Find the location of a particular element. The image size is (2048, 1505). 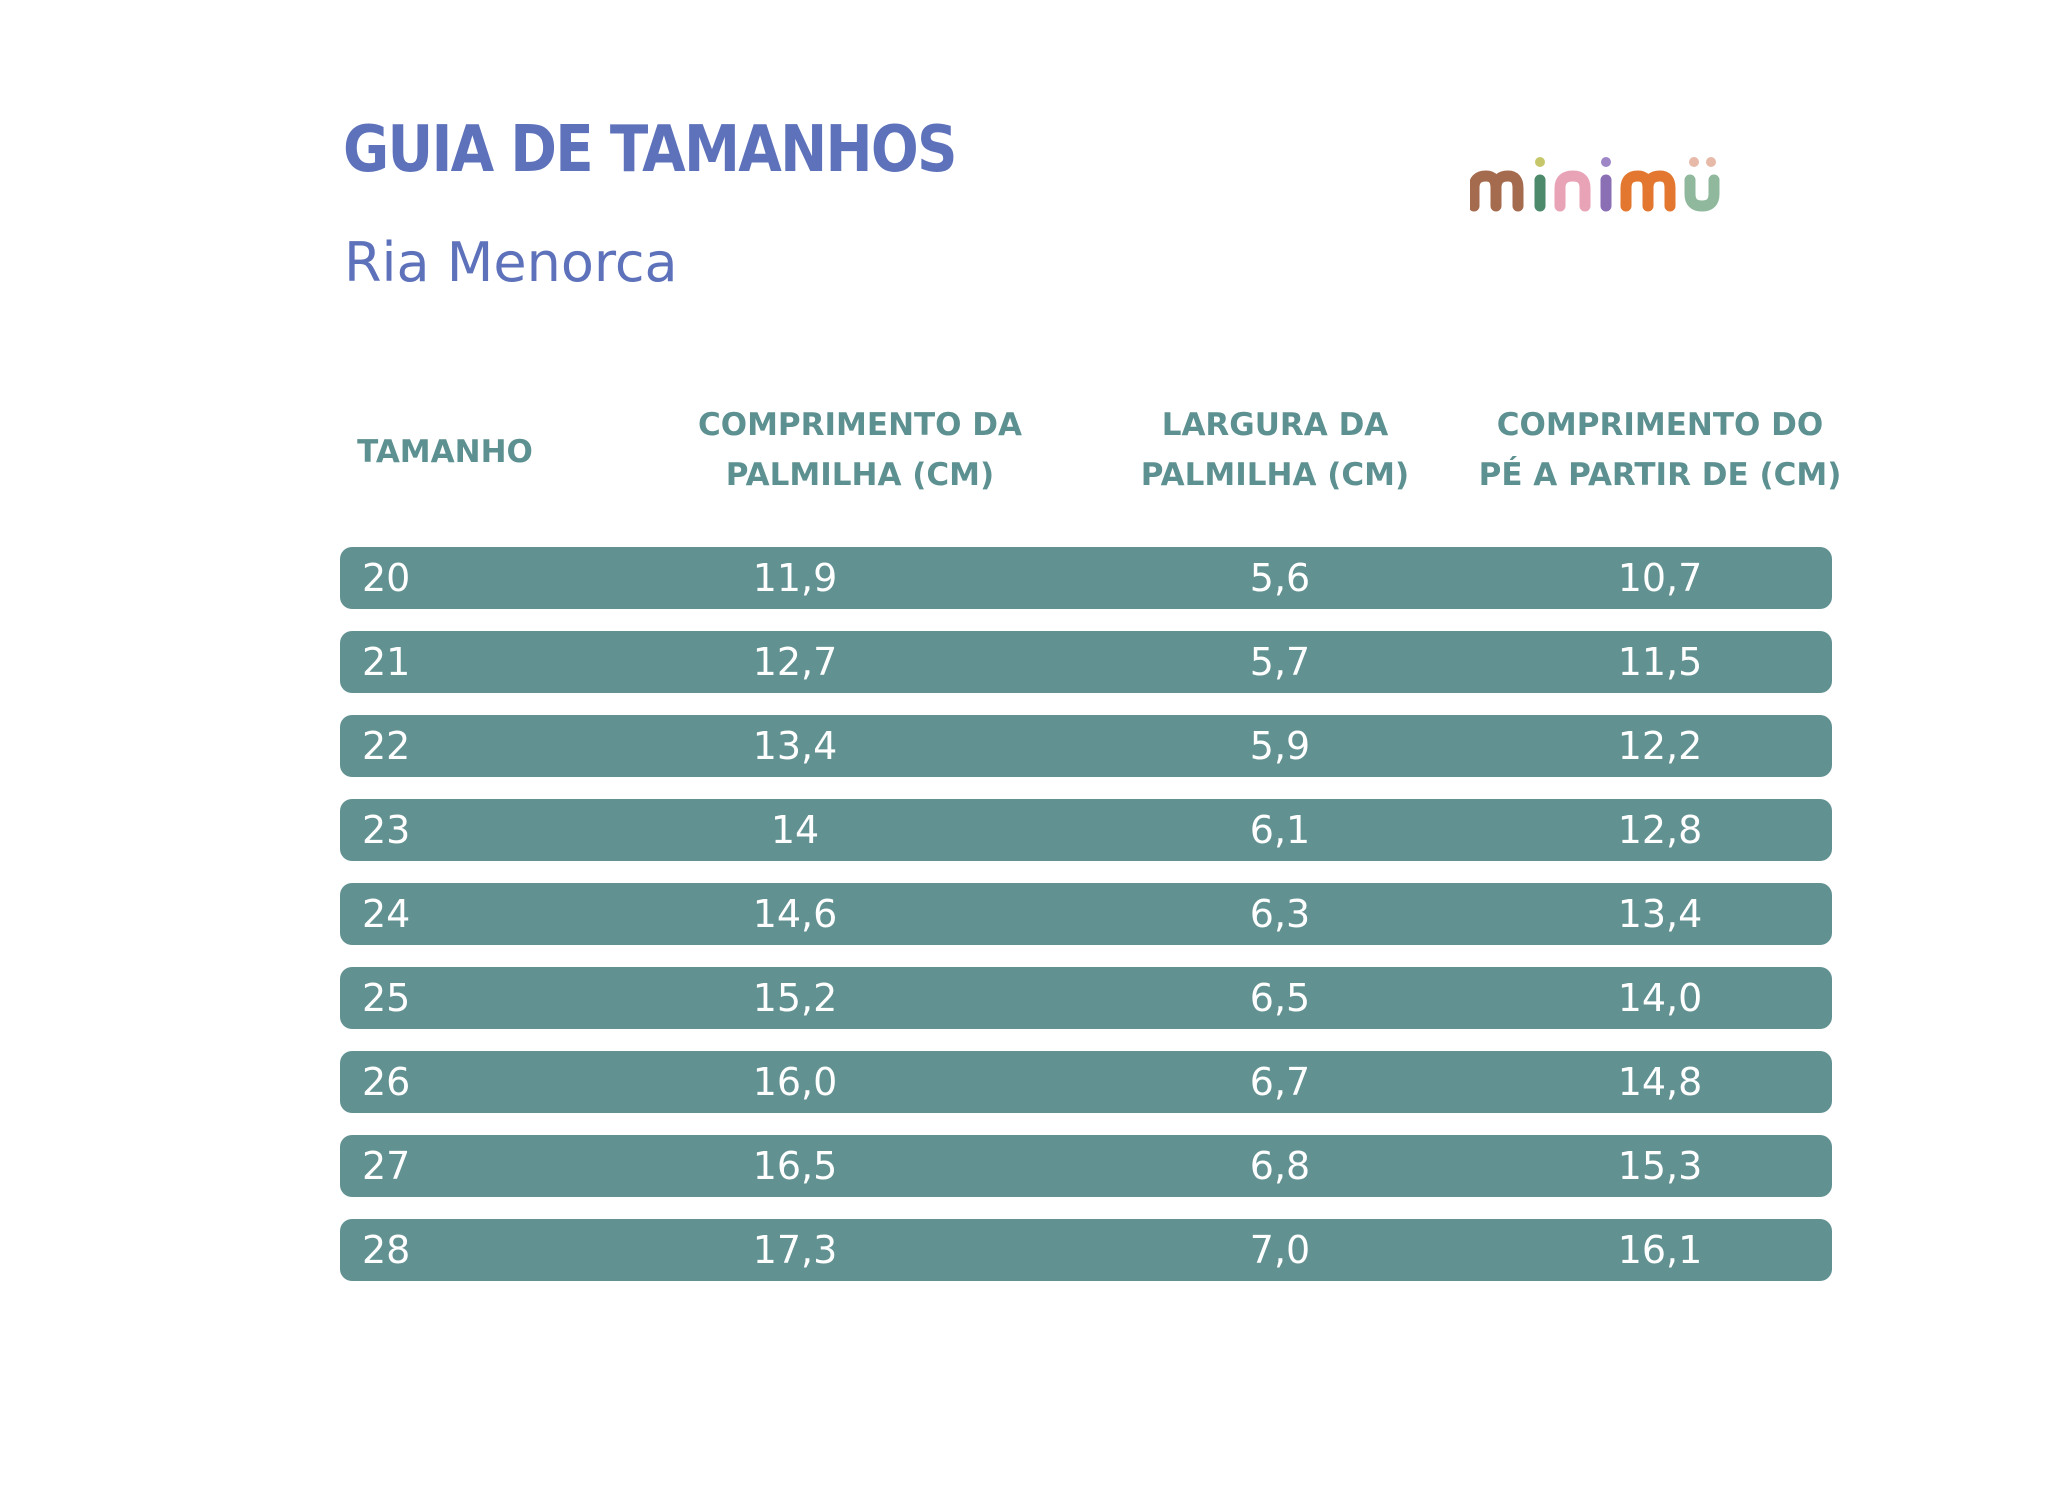

foot-length-cell: 10,7 is located at coordinates (1660, 578).